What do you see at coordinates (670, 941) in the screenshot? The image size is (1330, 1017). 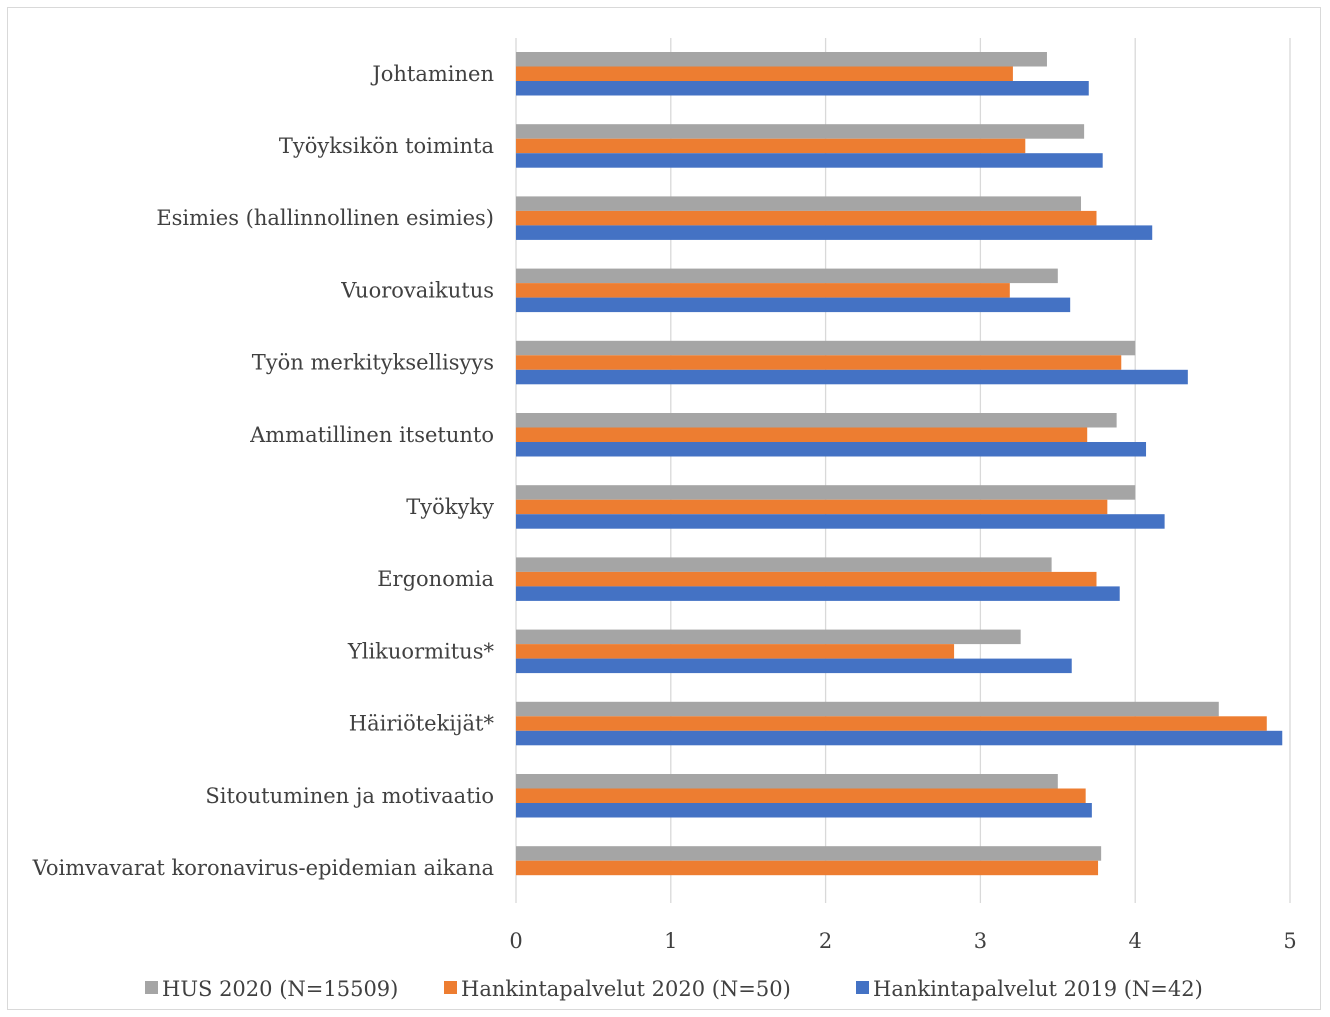 I see `x-tick-label: 1` at bounding box center [670, 941].